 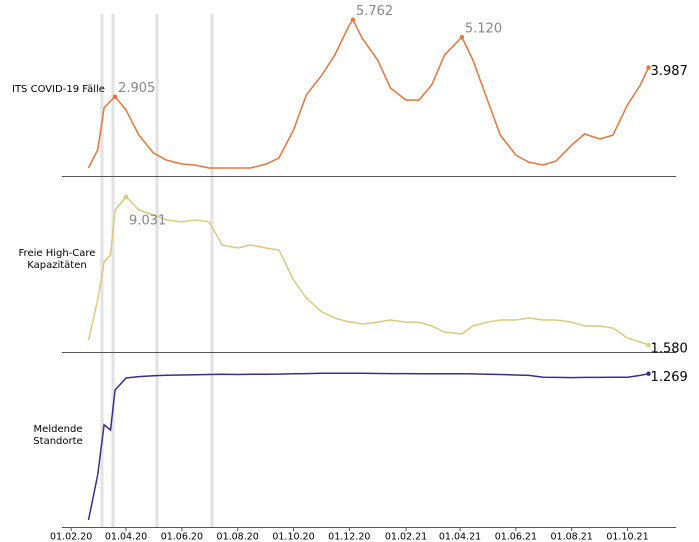 What do you see at coordinates (147, 220) in the screenshot?
I see `value-label: 9.031` at bounding box center [147, 220].